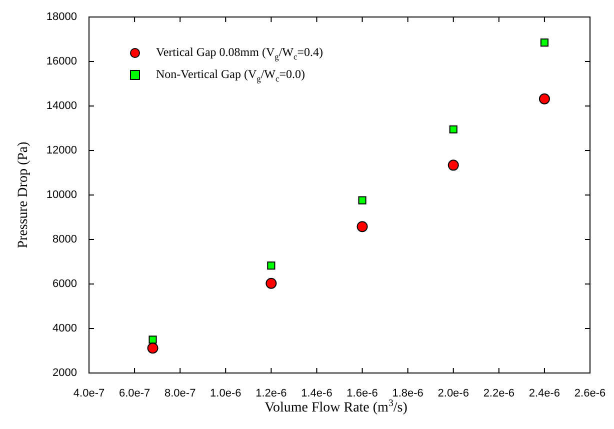 The image size is (614, 429). Describe the element at coordinates (134, 394) in the screenshot. I see `x-tick-label: 6.0e-7` at that location.